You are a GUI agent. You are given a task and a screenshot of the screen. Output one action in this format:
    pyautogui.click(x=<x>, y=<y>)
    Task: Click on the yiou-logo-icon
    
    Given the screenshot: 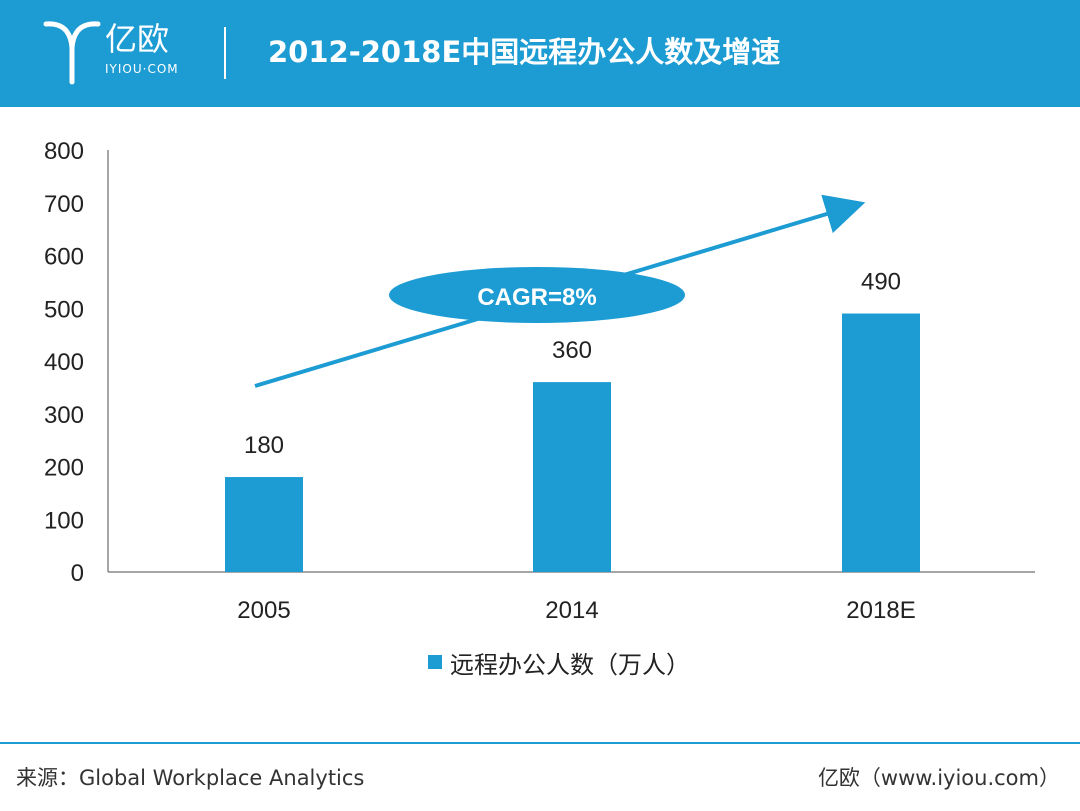 What is the action you would take?
    pyautogui.click(x=72, y=53)
    